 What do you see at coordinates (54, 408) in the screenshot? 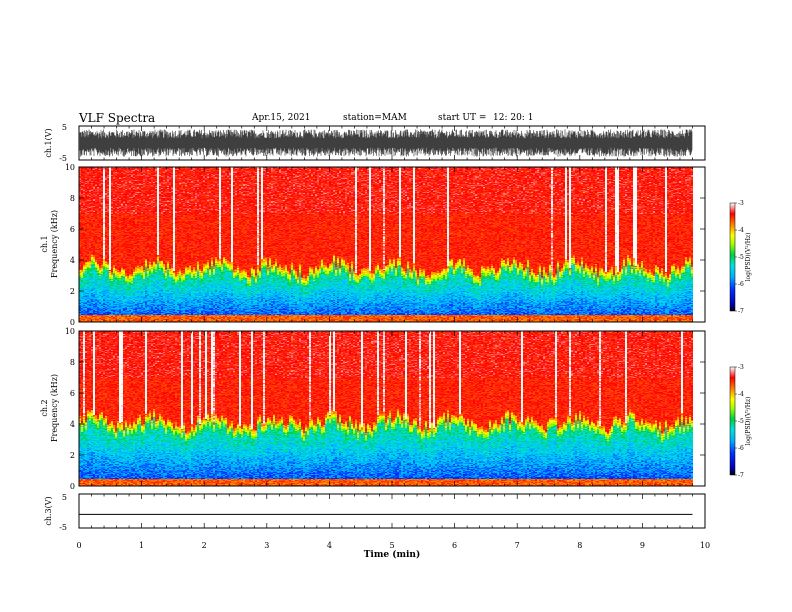
I see `ch2-frequency-ylabel: Frequency (kHz)` at bounding box center [54, 408].